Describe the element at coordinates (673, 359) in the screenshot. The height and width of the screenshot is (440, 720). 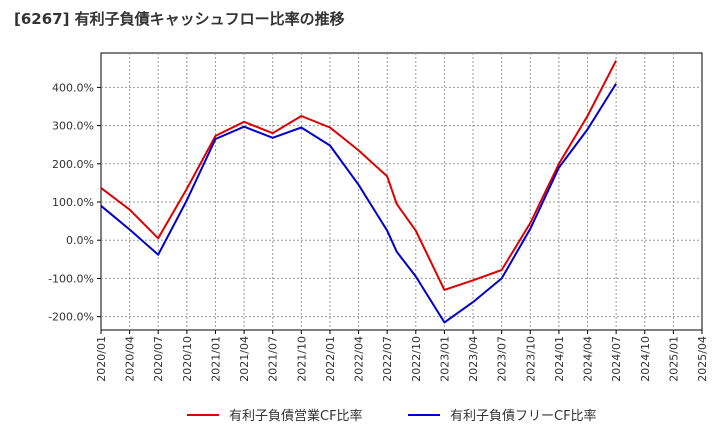
I see `x-tick-label: 2025/01` at that location.